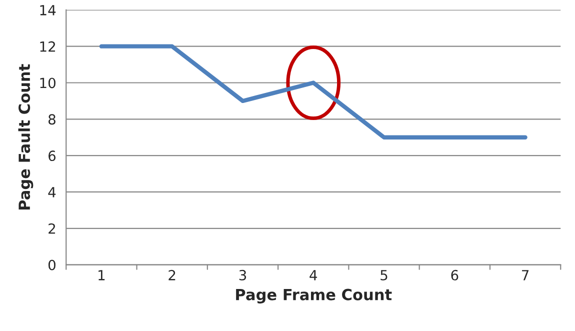  I want to click on y-tick-label: 2, so click(52, 228).